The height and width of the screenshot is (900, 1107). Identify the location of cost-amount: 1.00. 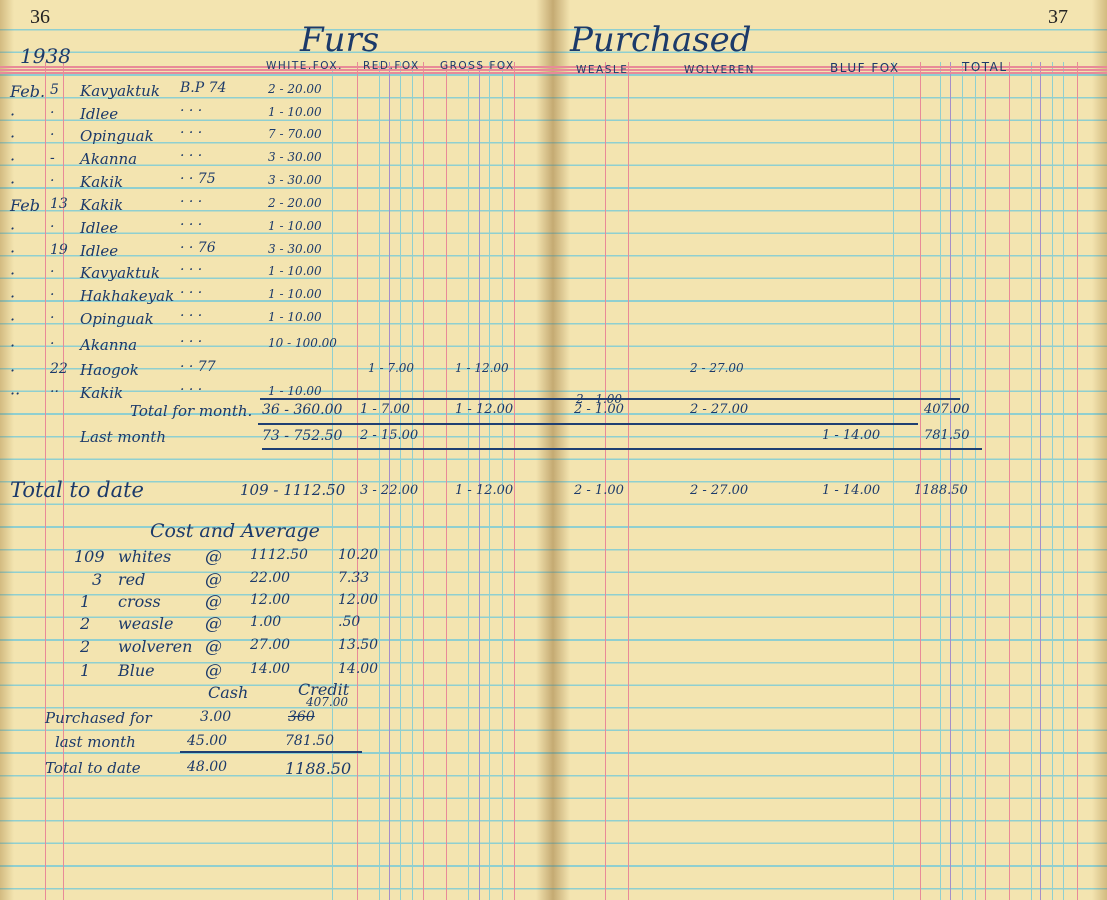
(266, 622).